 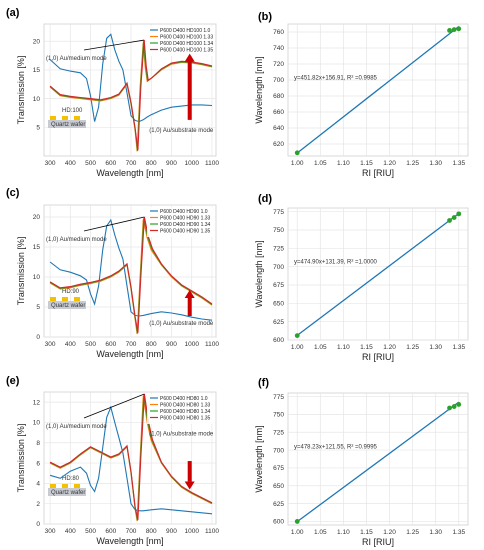 What do you see at coordinates (297, 532) in the screenshot?
I see `x-tick-label: 1.00` at bounding box center [297, 532].